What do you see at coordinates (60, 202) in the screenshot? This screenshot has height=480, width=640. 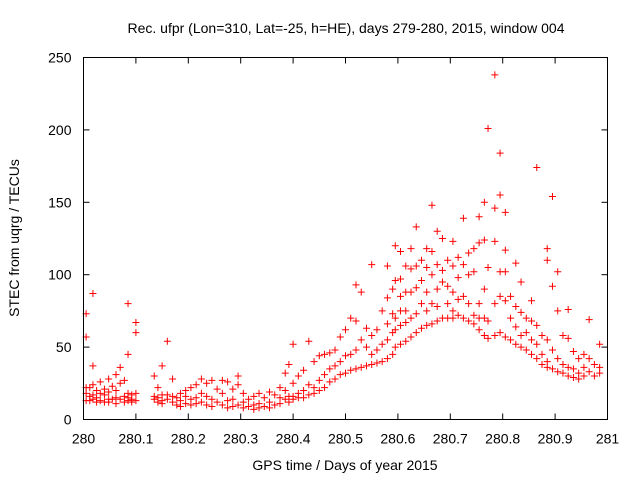 I see `y-tick-label: 150` at bounding box center [60, 202].